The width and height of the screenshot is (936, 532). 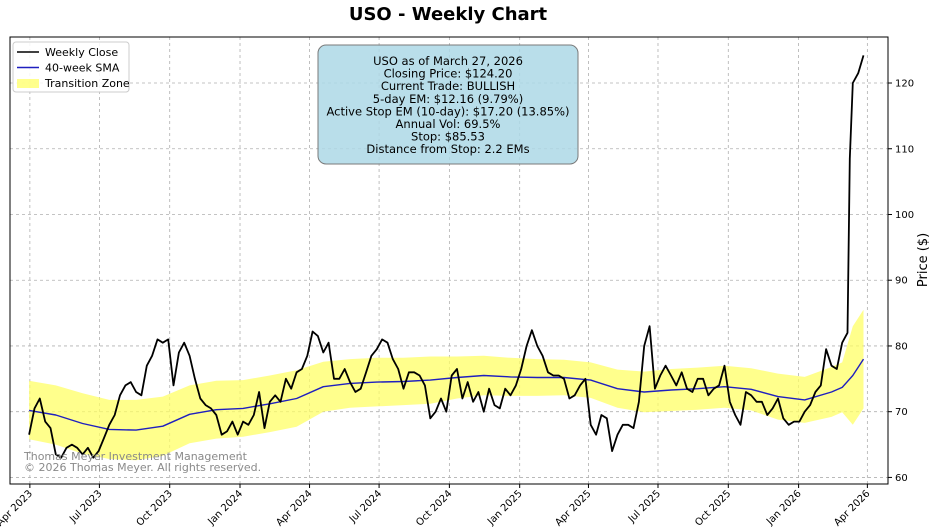 I want to click on info-box-line: Stop: $85.53, so click(x=448, y=137).